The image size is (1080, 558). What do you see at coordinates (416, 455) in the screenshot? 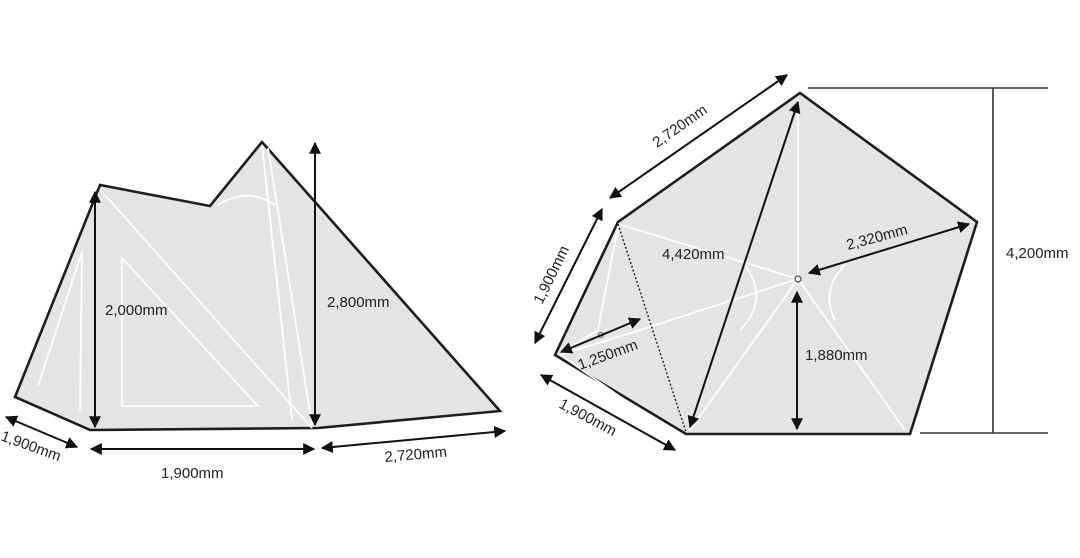
I see `rear-length-label: 2,720mm` at bounding box center [416, 455].